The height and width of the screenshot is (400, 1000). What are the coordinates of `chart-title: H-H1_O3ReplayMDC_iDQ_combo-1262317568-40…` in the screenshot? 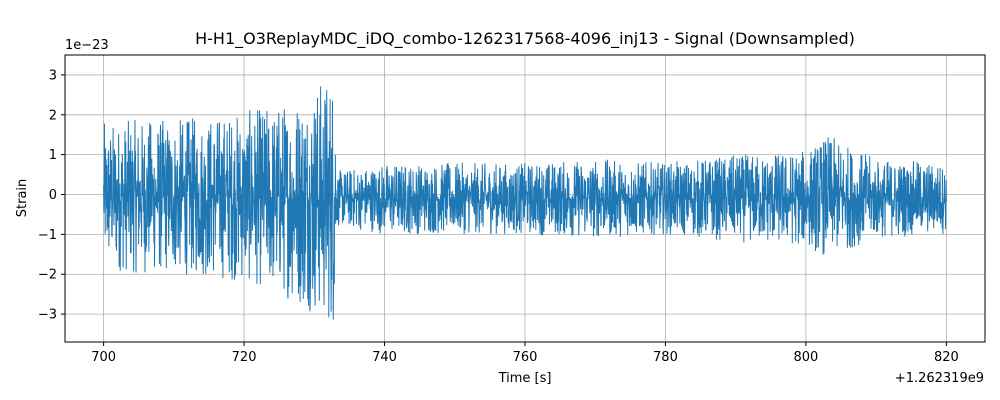 It's located at (525, 39).